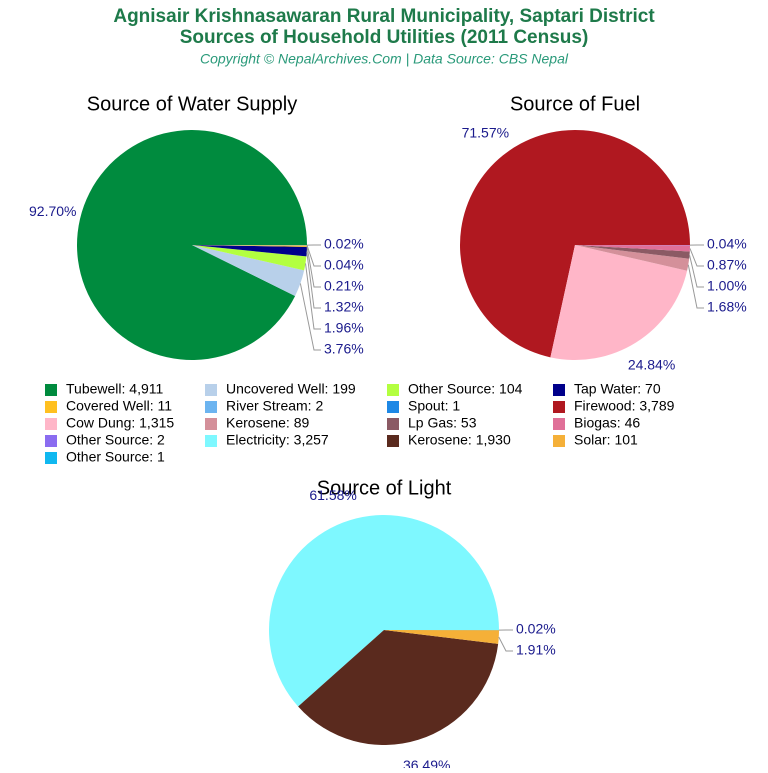 This screenshot has height=773, width=768. I want to click on legend-label: Other Source: 104, so click(465, 389).